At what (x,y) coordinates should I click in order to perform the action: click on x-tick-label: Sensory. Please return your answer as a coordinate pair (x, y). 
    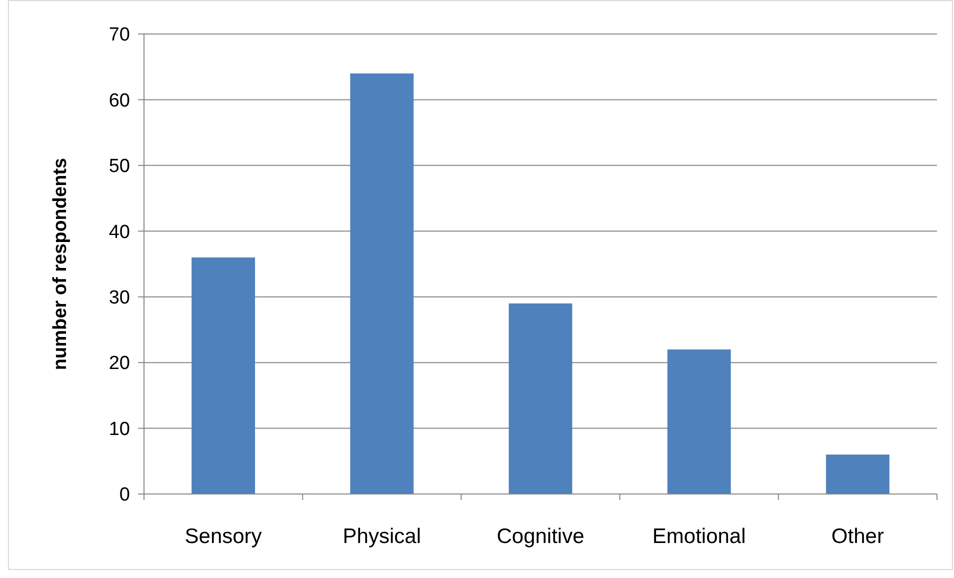
    Looking at the image, I should click on (223, 536).